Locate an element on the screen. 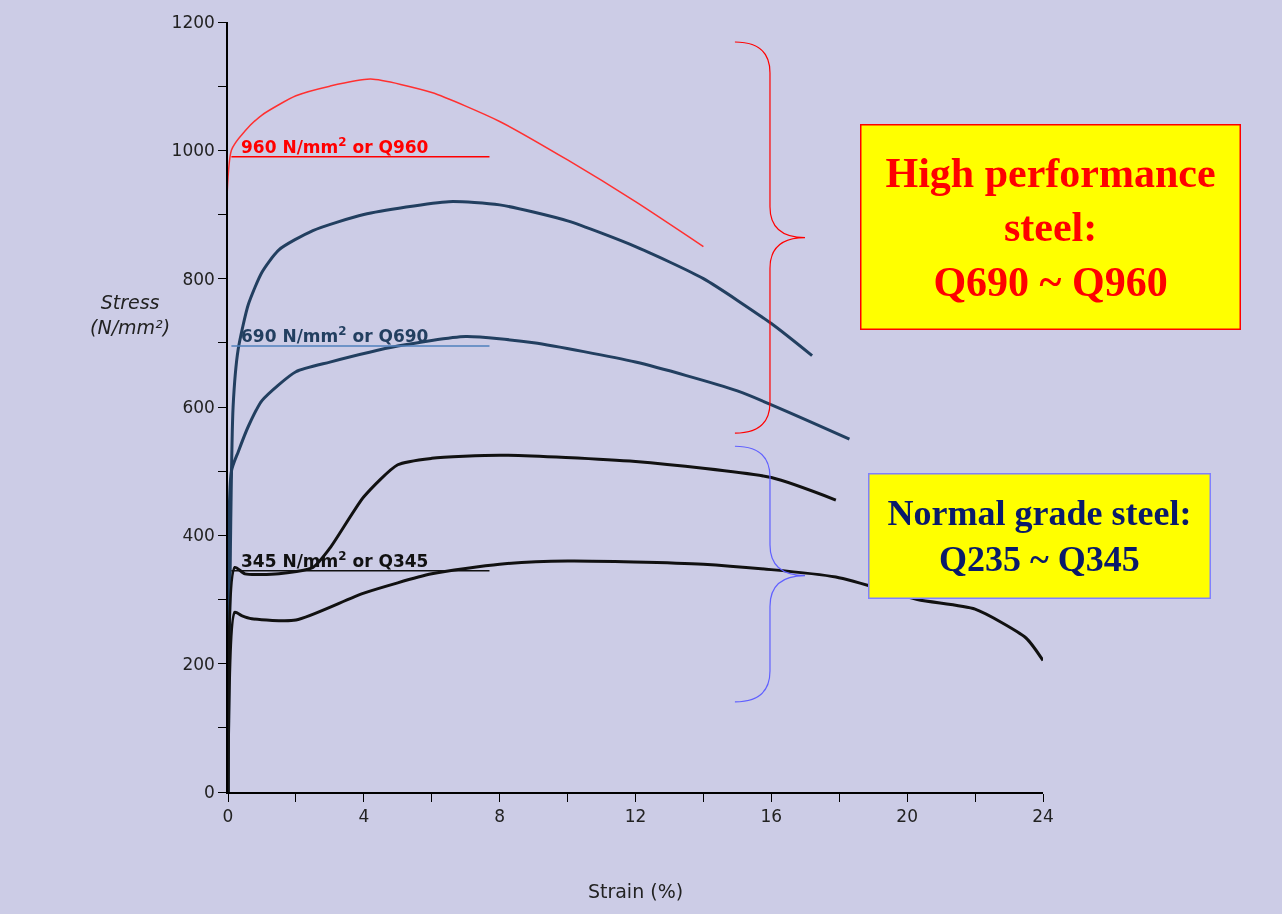  y-axis-title: Stress (N/mm²) is located at coordinates (130, 314).